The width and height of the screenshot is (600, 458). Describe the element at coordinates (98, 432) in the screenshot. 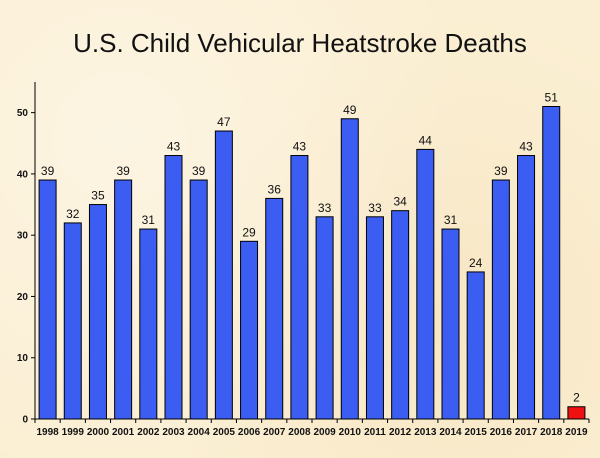

I see `x-tick-label: 2000` at that location.